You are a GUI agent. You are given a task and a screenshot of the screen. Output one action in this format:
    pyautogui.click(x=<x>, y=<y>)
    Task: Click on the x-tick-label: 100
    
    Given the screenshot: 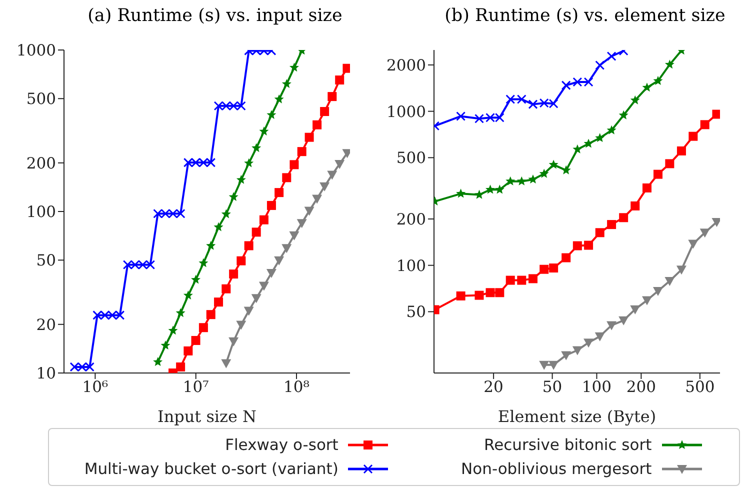 What is the action you would take?
    pyautogui.click(x=597, y=387)
    